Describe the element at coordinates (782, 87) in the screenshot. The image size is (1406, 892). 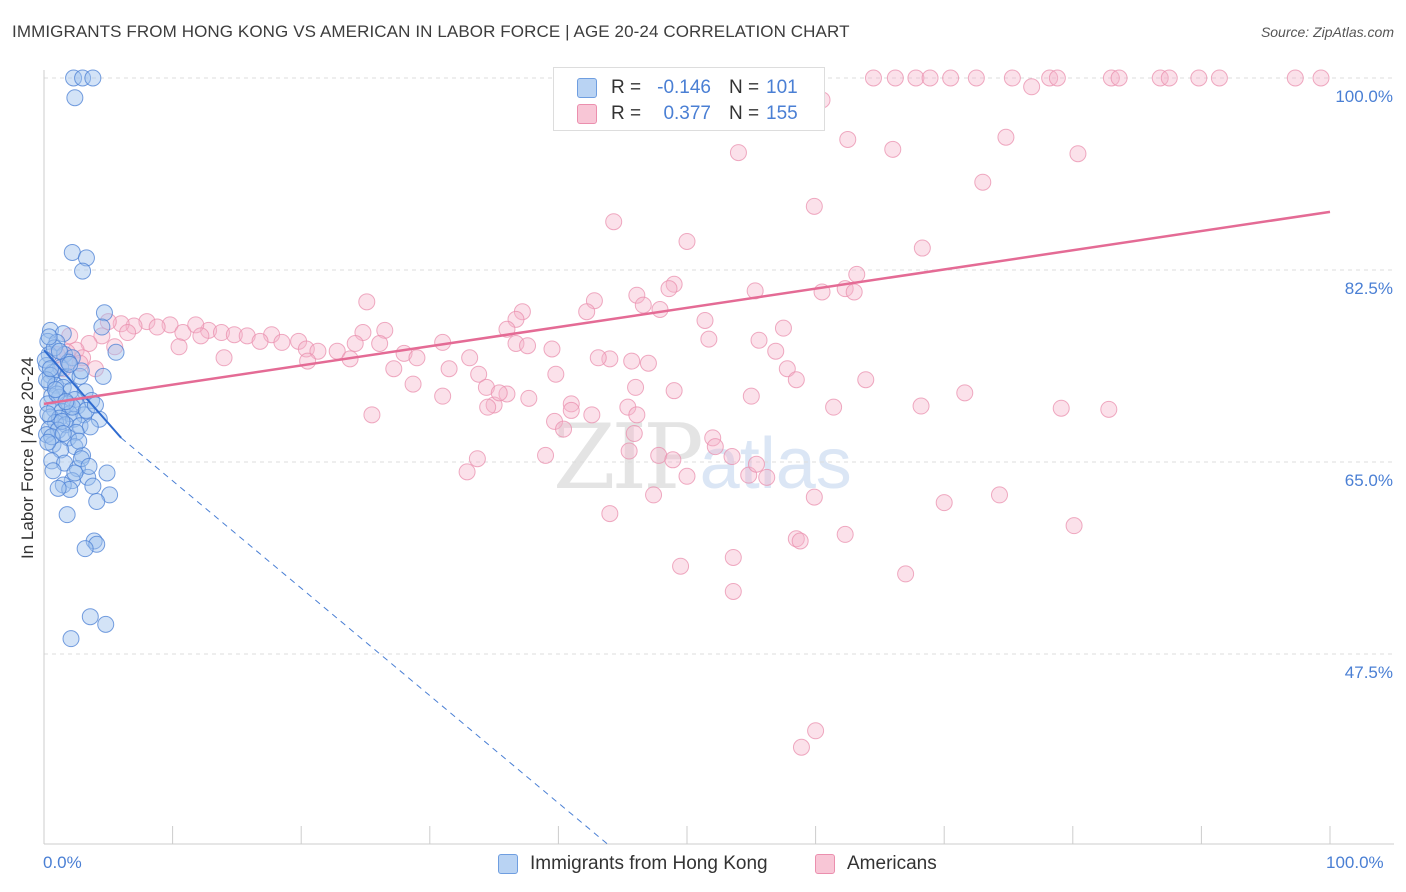
I see `n-value: 101` at that location.